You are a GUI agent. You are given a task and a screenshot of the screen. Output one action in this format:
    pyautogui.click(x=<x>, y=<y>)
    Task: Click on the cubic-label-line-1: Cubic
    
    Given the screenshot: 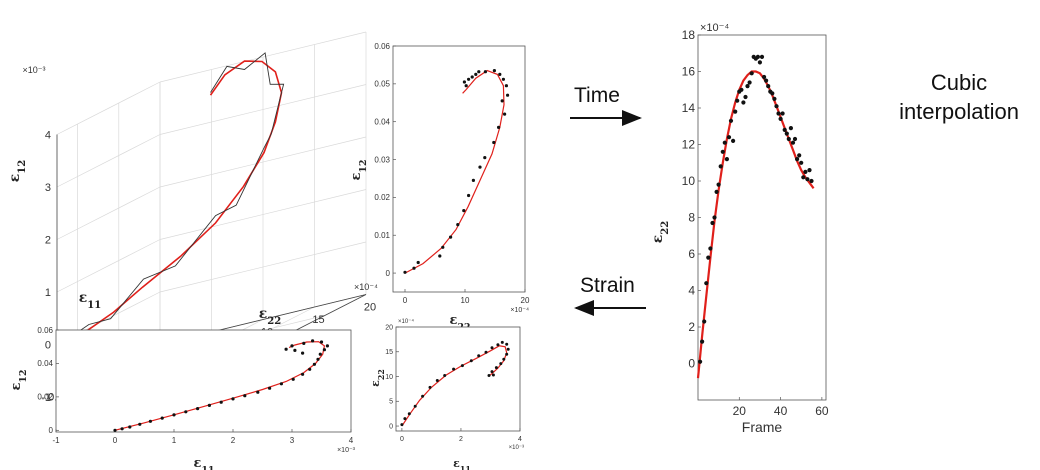 What is the action you would take?
    pyautogui.click(x=959, y=82)
    